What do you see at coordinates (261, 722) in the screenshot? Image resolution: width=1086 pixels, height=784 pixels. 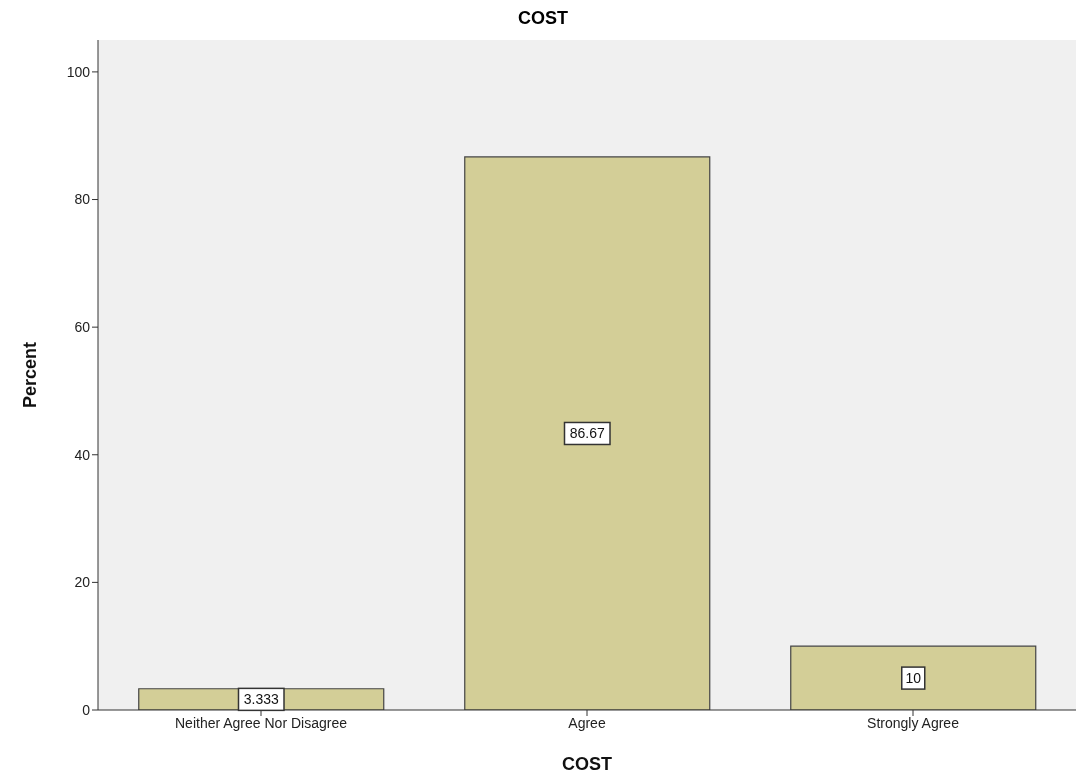 I see `x-tick-label: Neither Agree Nor Disagree` at bounding box center [261, 722].